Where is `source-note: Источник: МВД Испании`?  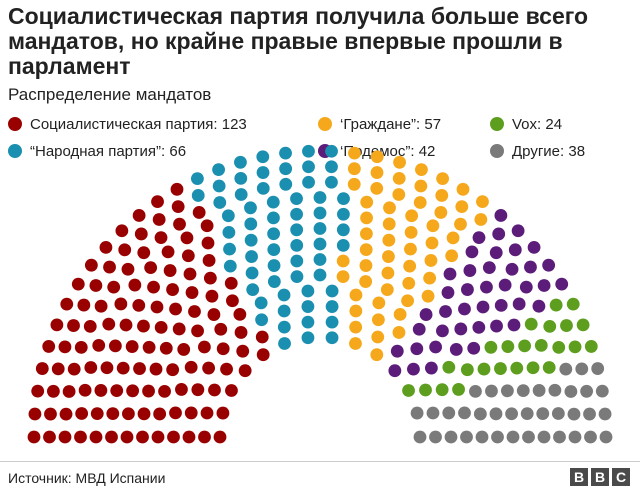 source-note: Источник: МВД Испании is located at coordinates (87, 478).